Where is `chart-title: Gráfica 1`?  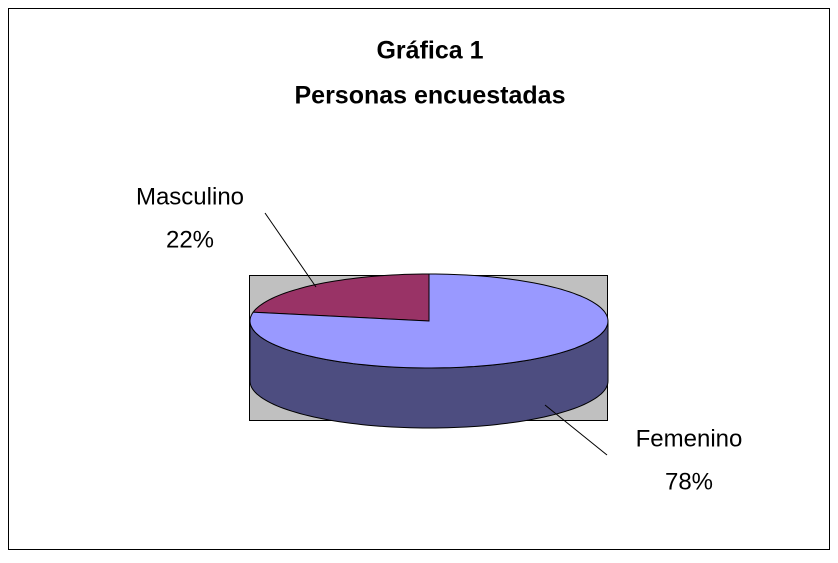
chart-title: Gráfica 1 is located at coordinates (429, 51).